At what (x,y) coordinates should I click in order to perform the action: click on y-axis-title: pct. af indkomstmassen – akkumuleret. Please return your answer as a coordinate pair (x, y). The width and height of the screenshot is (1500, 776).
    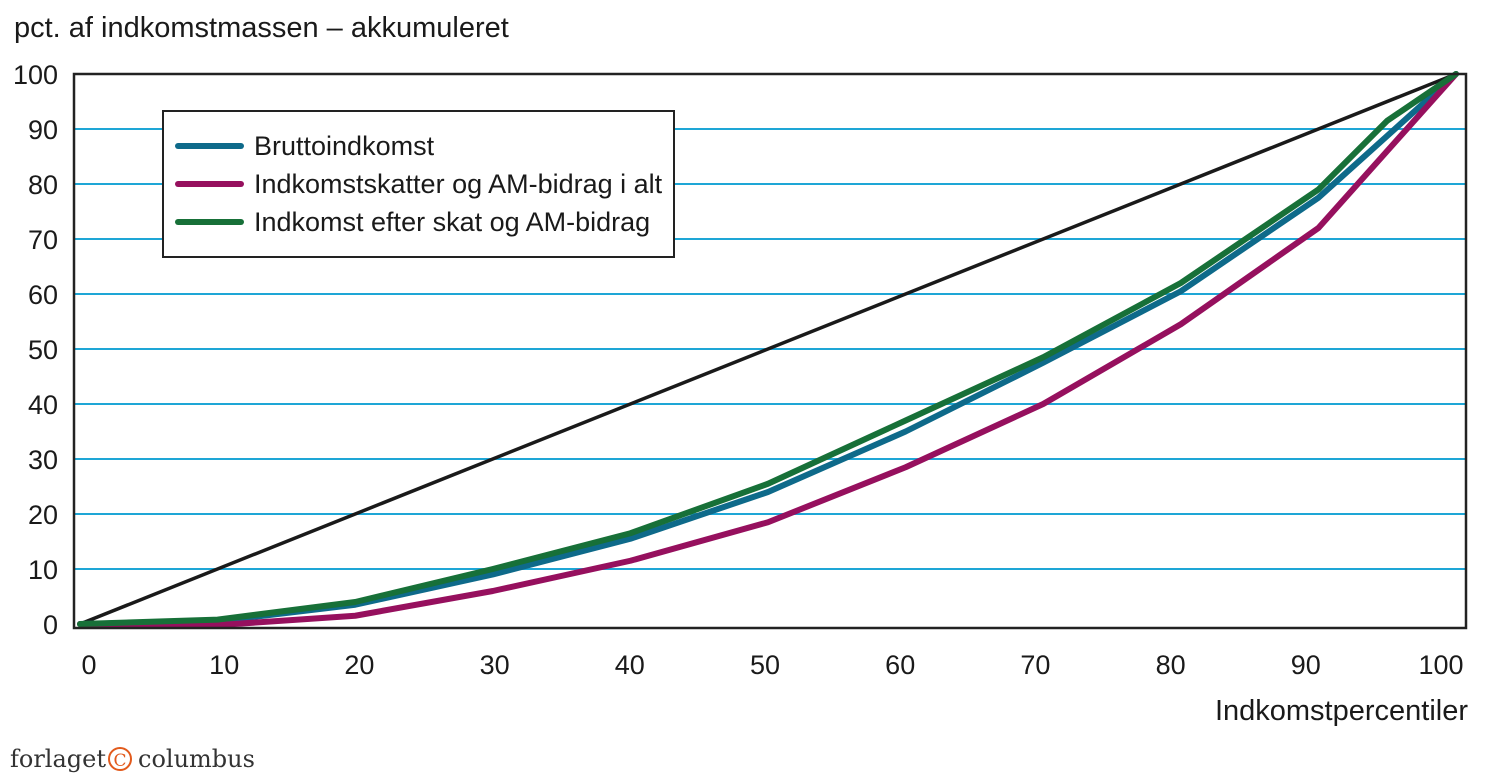
    Looking at the image, I should click on (261, 28).